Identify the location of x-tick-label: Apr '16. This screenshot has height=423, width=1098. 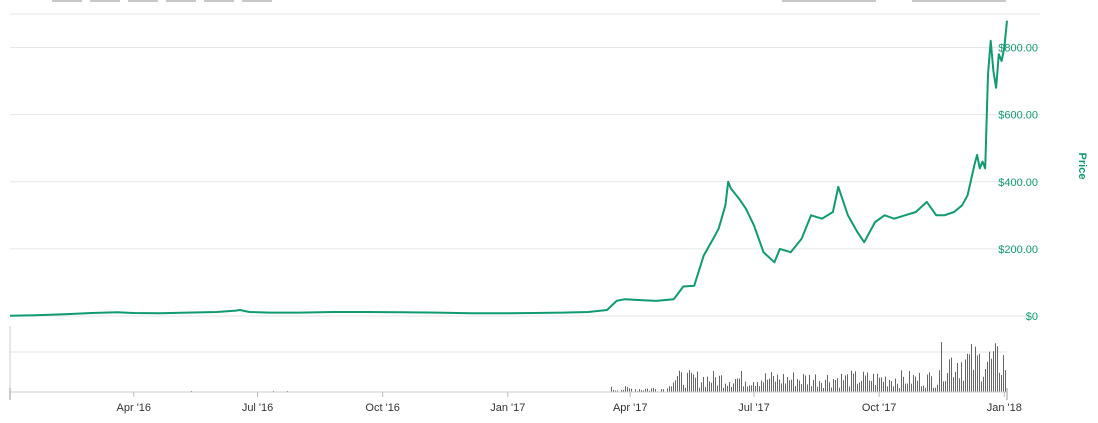
(134, 408).